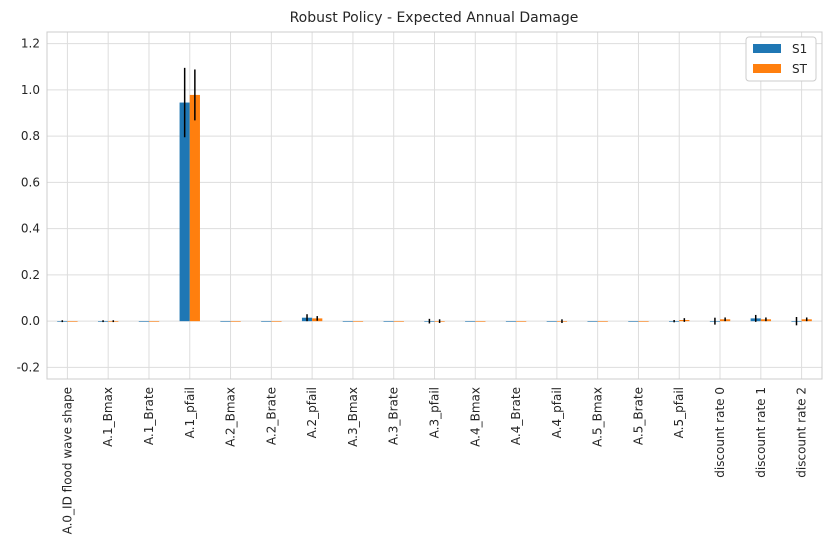 The image size is (832, 552). What do you see at coordinates (434, 18) in the screenshot?
I see `chart-title: Robust Policy - Expected Annual Damage` at bounding box center [434, 18].